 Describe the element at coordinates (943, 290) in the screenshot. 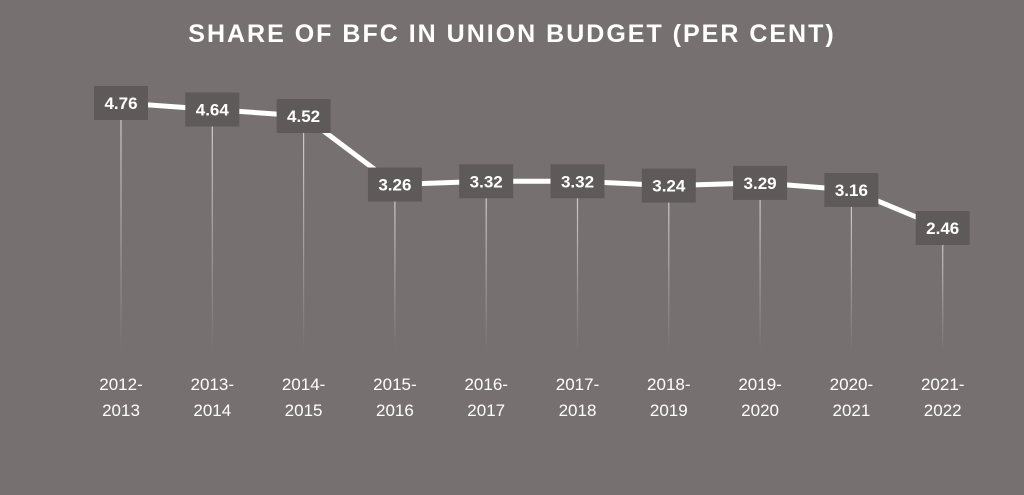

I see `drop-line-2021-2022` at that location.